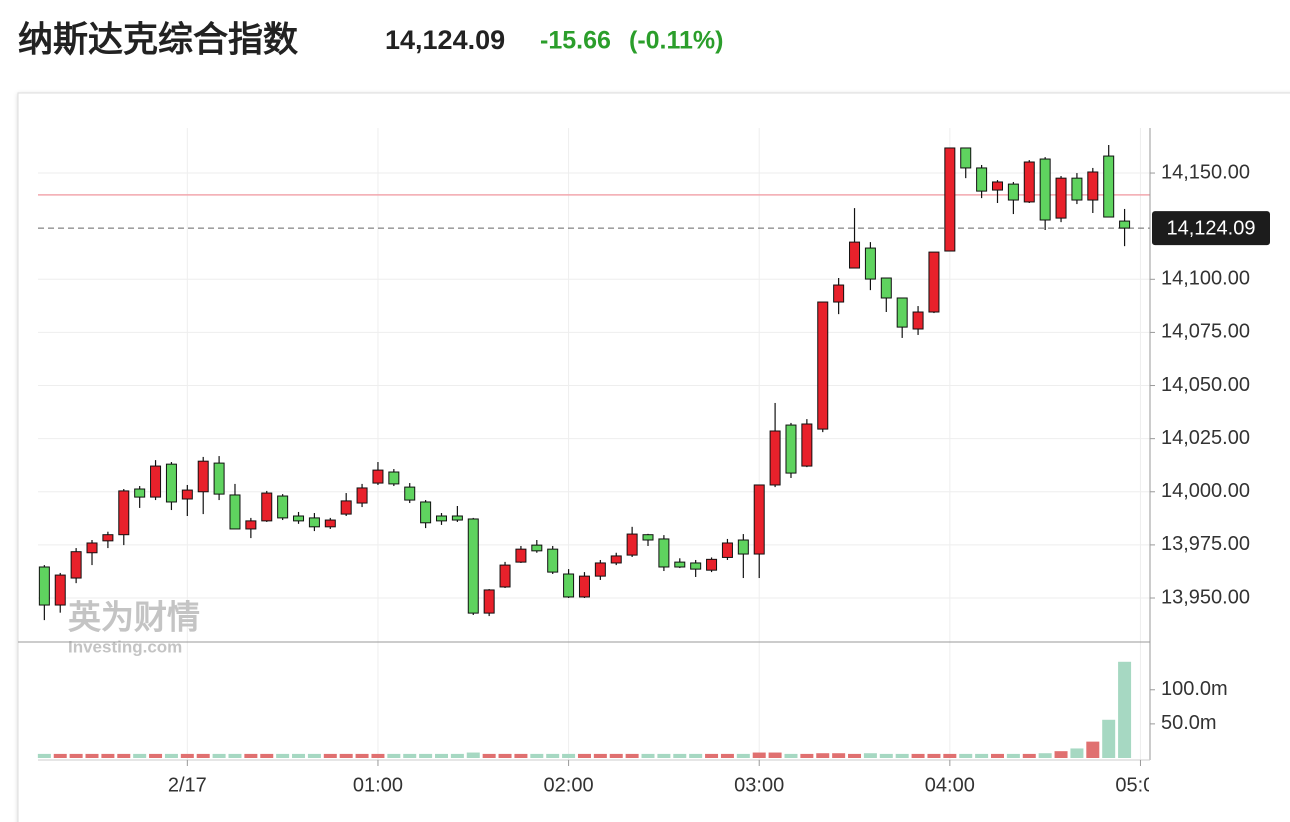 The height and width of the screenshot is (822, 1290). I want to click on y-tick-label: 14,075.00, so click(1205, 332).